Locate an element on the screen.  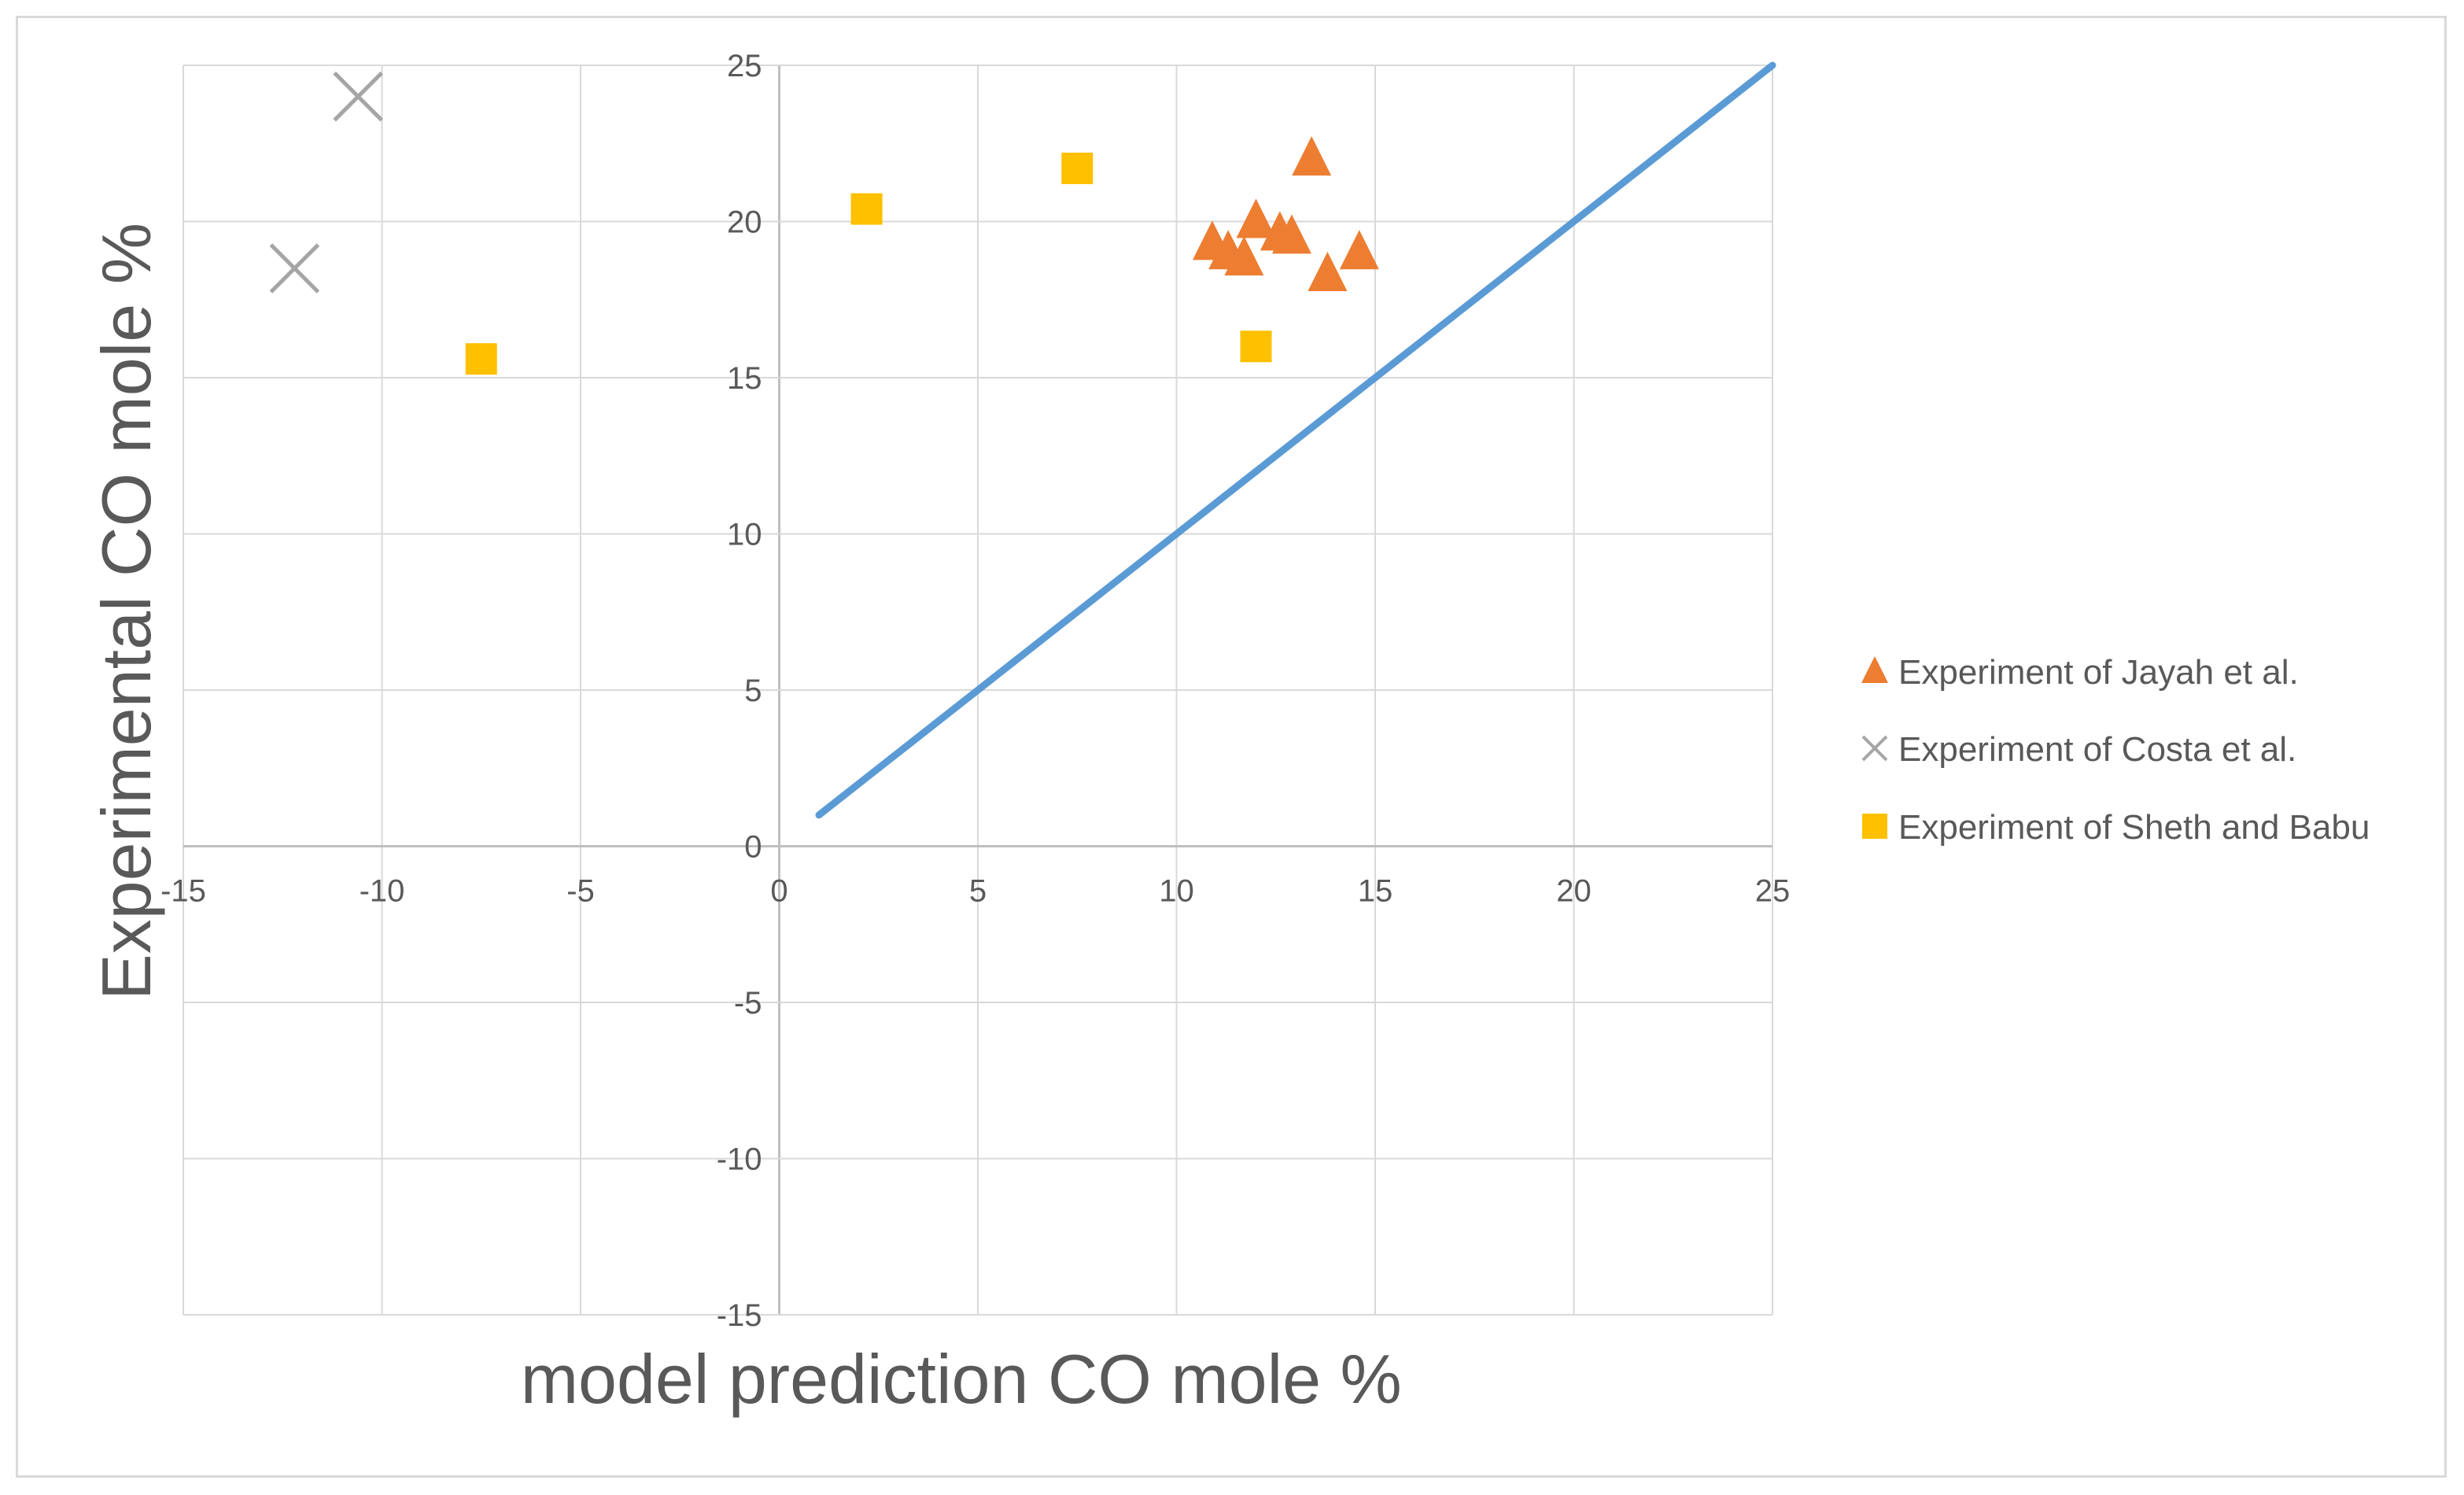
legend-marker-square is located at coordinates (1874, 826).